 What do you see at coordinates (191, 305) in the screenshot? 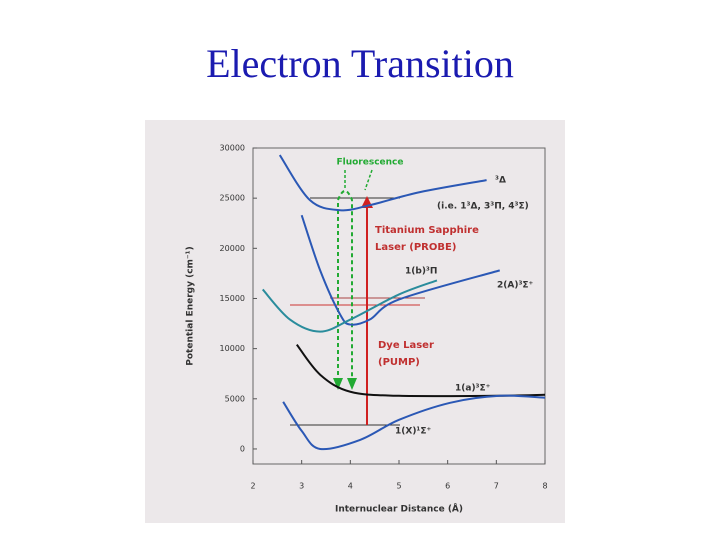
I see `y-axis-label: Potential Energy (cm⁻¹)` at bounding box center [191, 305].